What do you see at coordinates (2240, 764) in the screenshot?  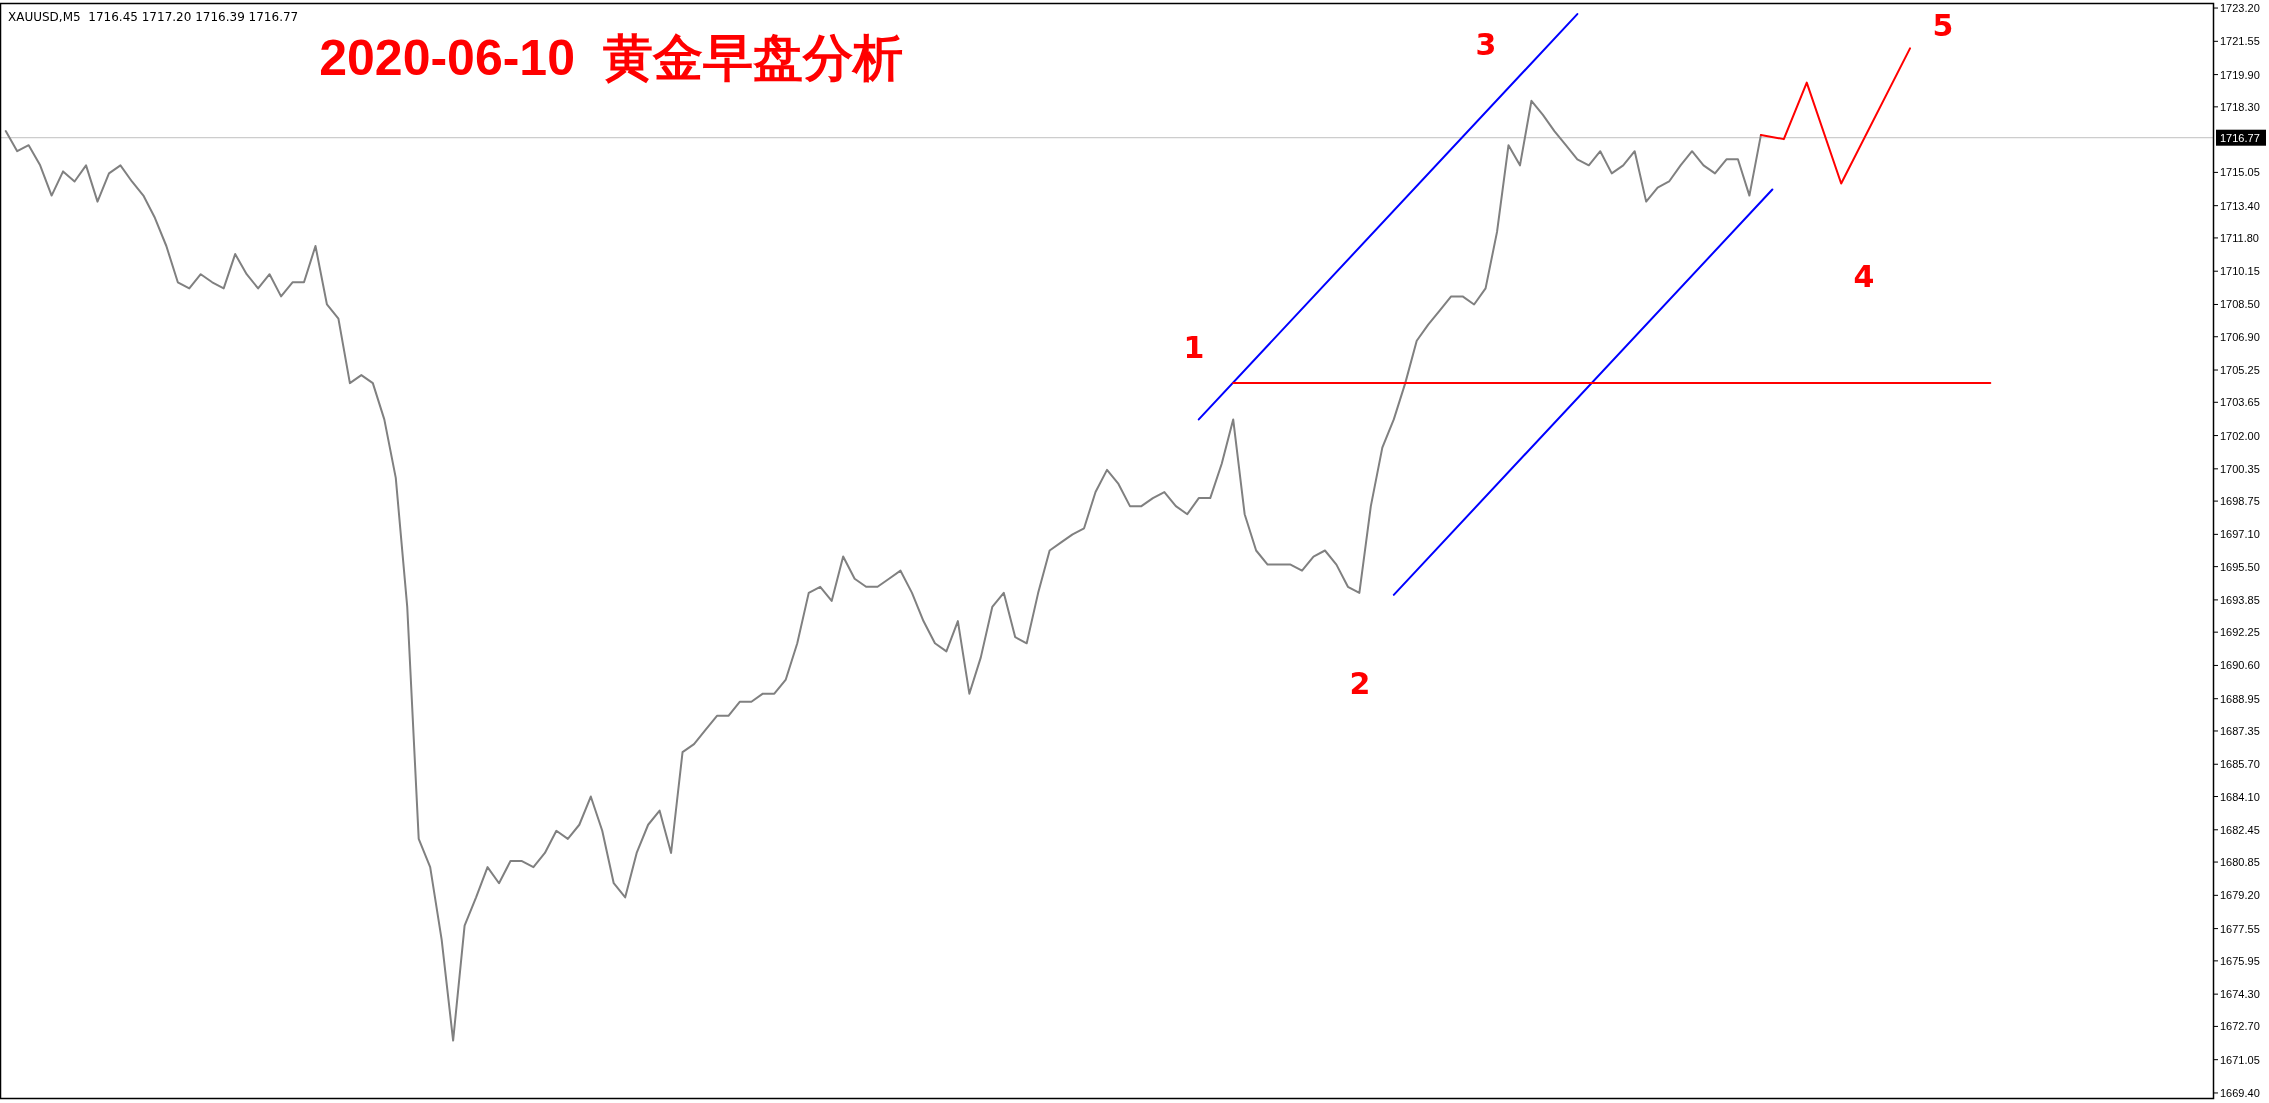 I see `y-tick-label: 1685.70` at bounding box center [2240, 764].